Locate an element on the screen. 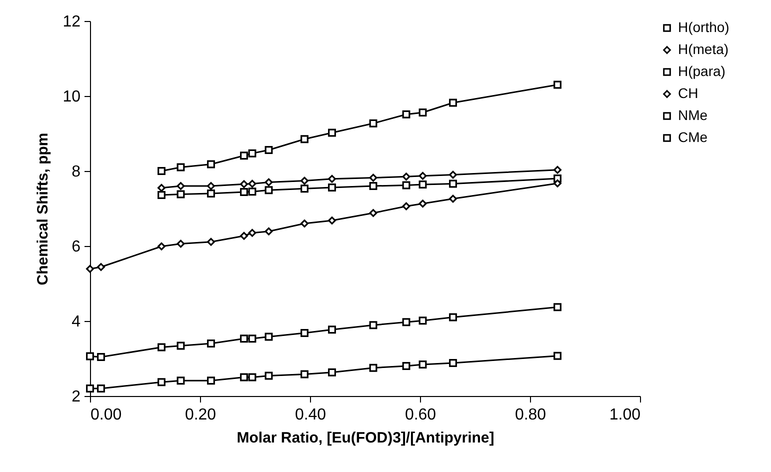 This screenshot has width=771, height=472. x-tick-label: 0.20 is located at coordinates (200, 415).